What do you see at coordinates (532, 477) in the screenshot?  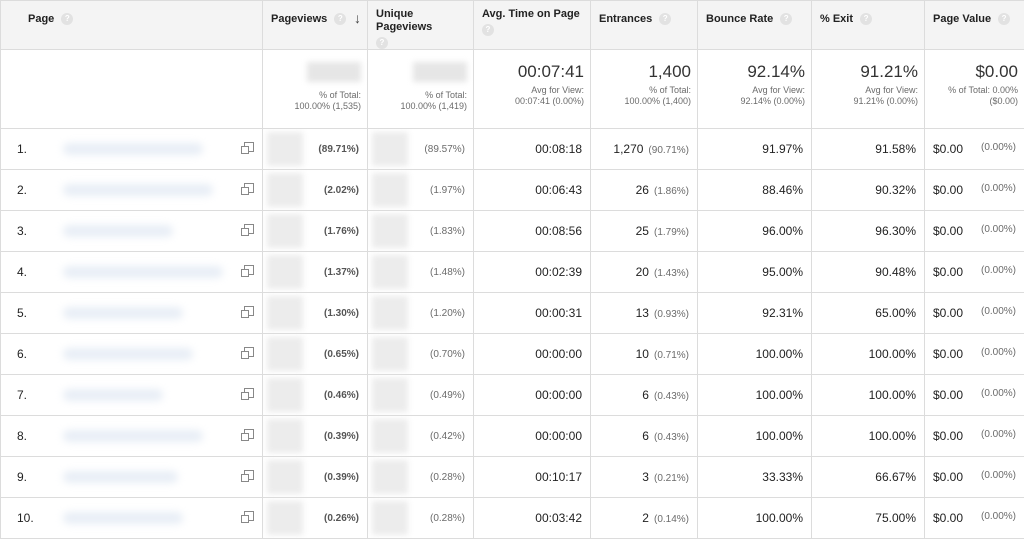 I see `avg-time-cell: 00:10:17` at bounding box center [532, 477].